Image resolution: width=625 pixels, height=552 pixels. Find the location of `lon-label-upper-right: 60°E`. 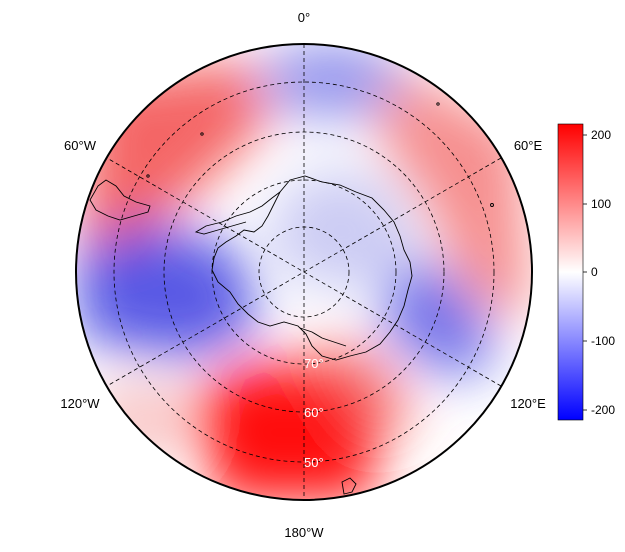

lon-label-upper-right: 60°E is located at coordinates (528, 145).